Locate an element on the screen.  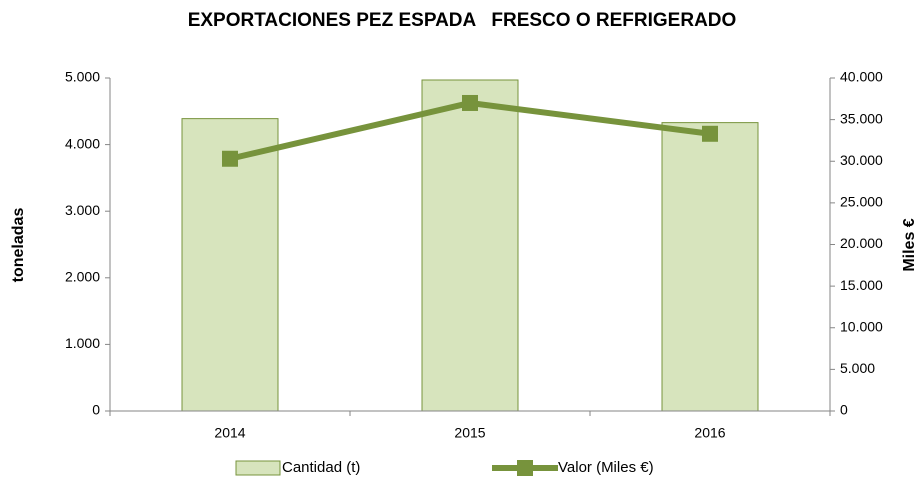
y2-tick-label: 0 is located at coordinates (844, 410).